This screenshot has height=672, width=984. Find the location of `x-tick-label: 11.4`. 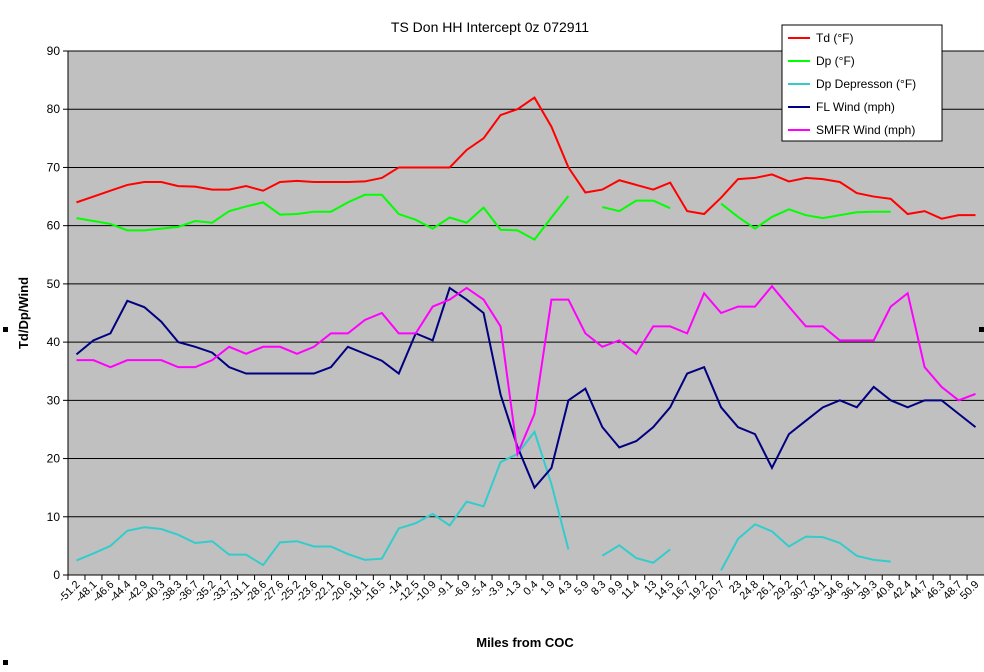

x-tick-label: 11.4 is located at coordinates (630, 590).